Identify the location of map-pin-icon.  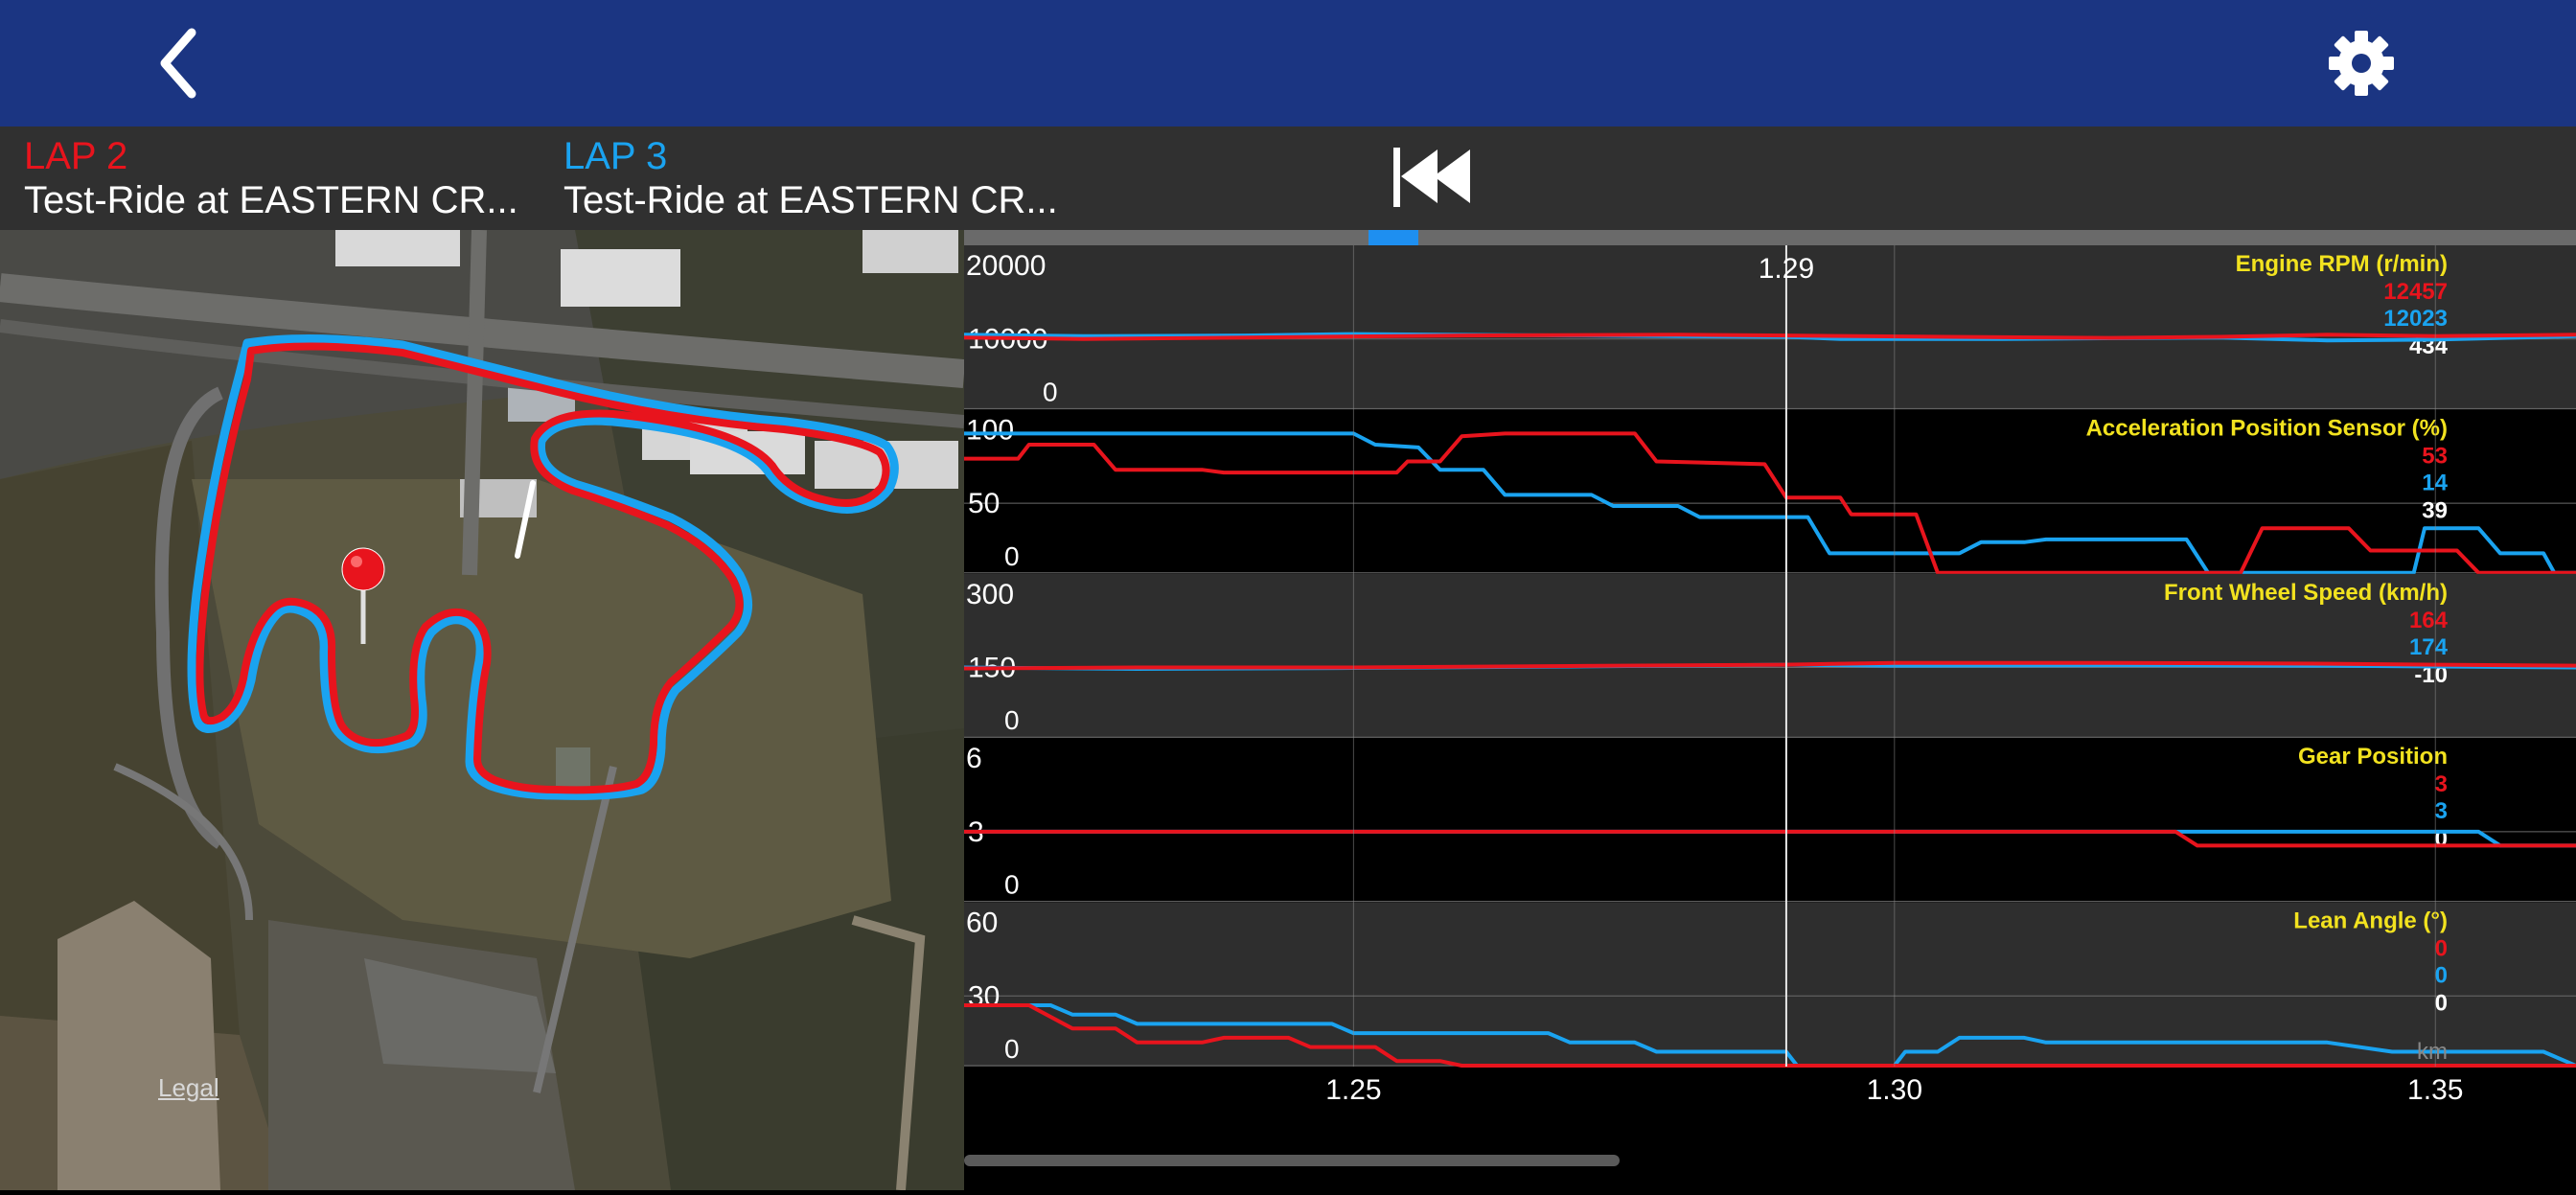
(363, 595).